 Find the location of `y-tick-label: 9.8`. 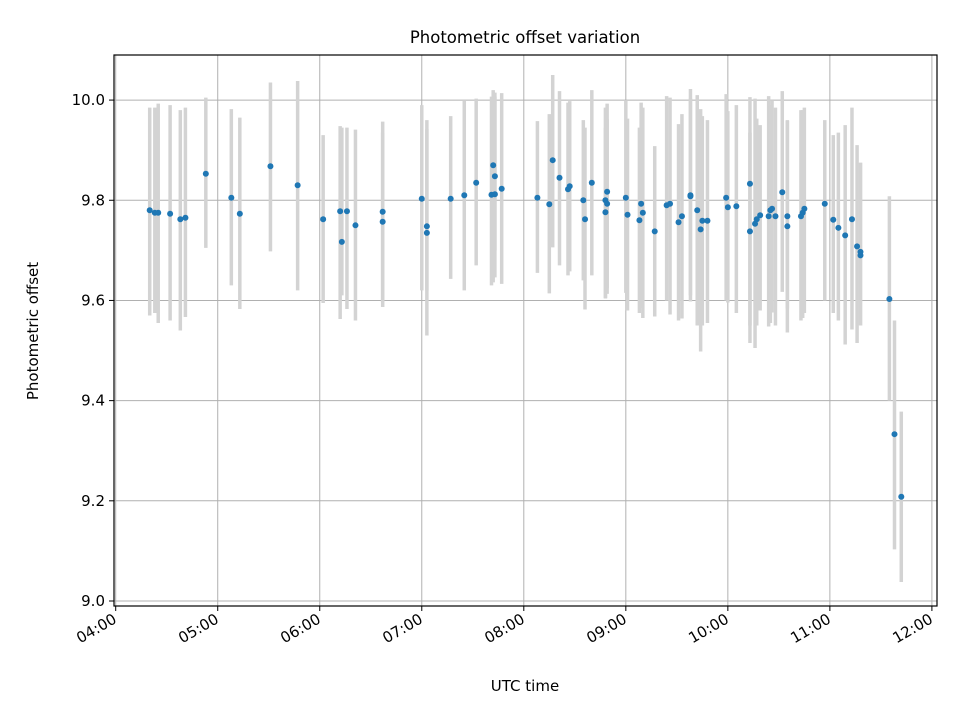

y-tick-label: 9.8 is located at coordinates (93, 200).